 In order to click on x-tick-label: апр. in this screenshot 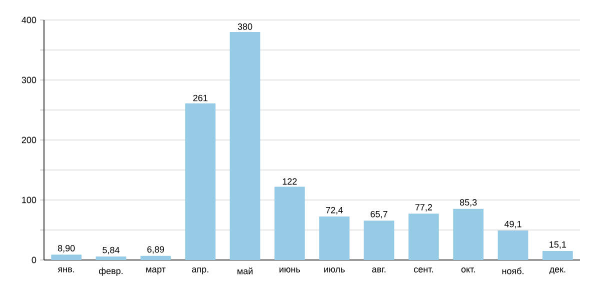, I will do `click(200, 271)`.